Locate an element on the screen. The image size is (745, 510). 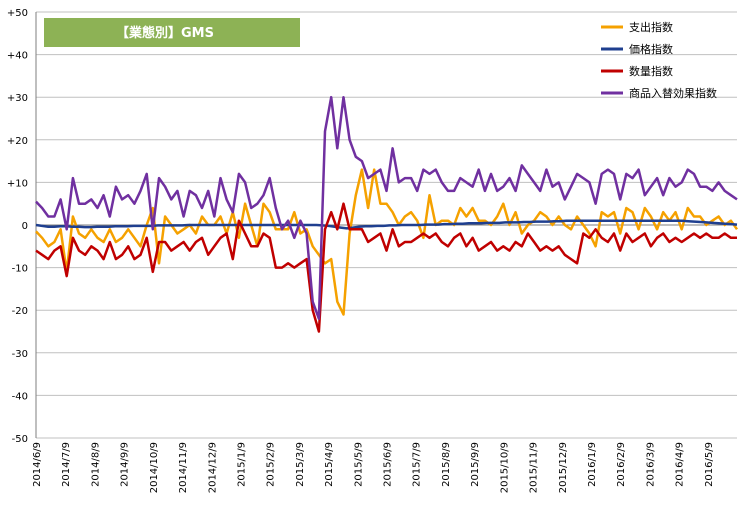
title-box: 【業態別】GMS is located at coordinates (172, 32).